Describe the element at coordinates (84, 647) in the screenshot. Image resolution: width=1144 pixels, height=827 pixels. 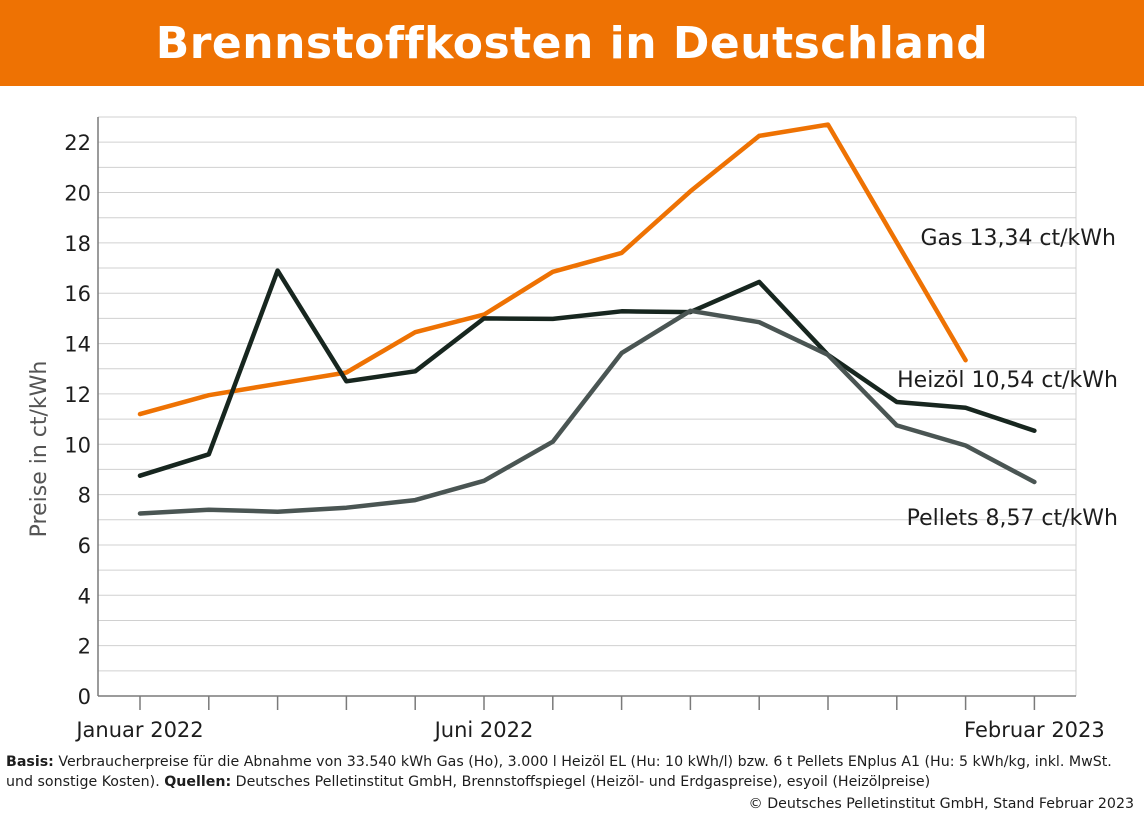
I see `y-tick-label: 2` at that location.